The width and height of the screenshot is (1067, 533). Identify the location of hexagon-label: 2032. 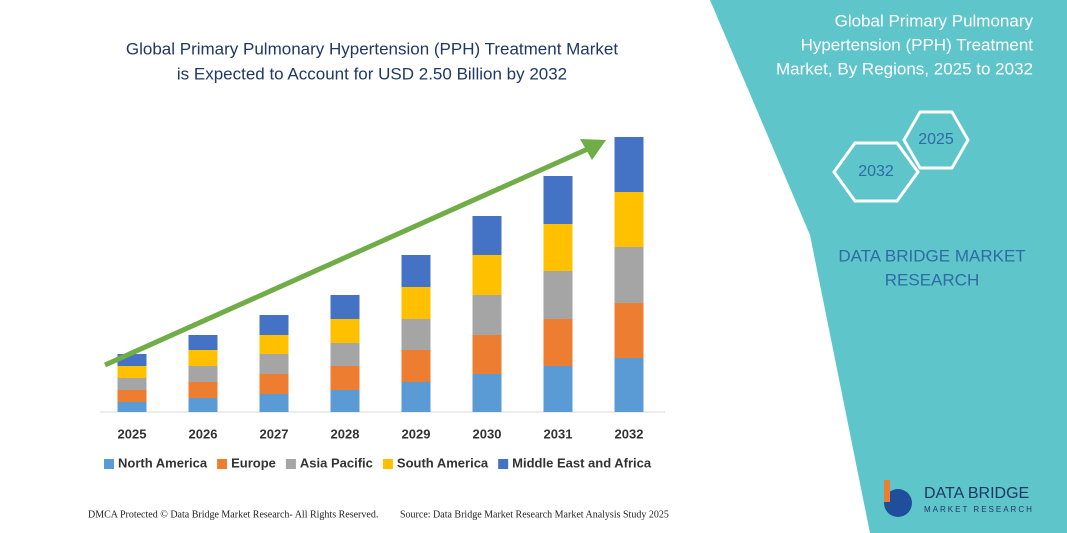
(876, 171).